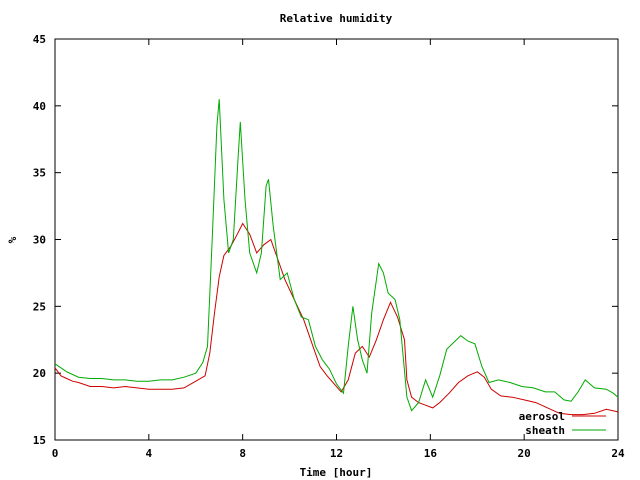  Describe the element at coordinates (618, 453) in the screenshot. I see `x-tick-label: 24` at that location.